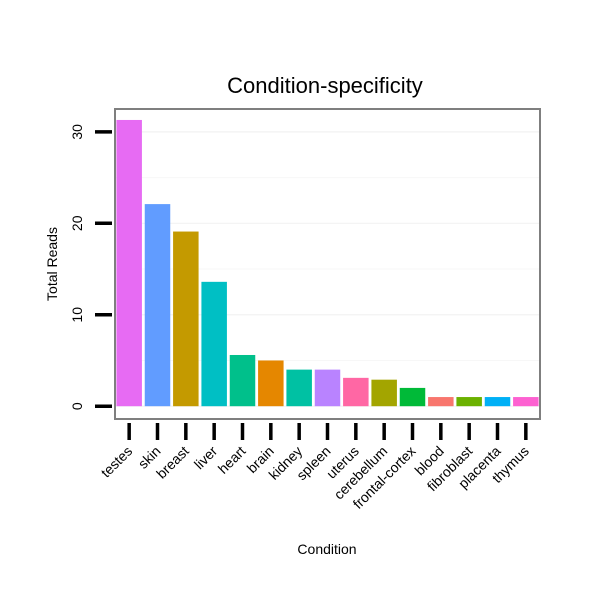  Describe the element at coordinates (271, 383) in the screenshot. I see `bar-brain` at that location.